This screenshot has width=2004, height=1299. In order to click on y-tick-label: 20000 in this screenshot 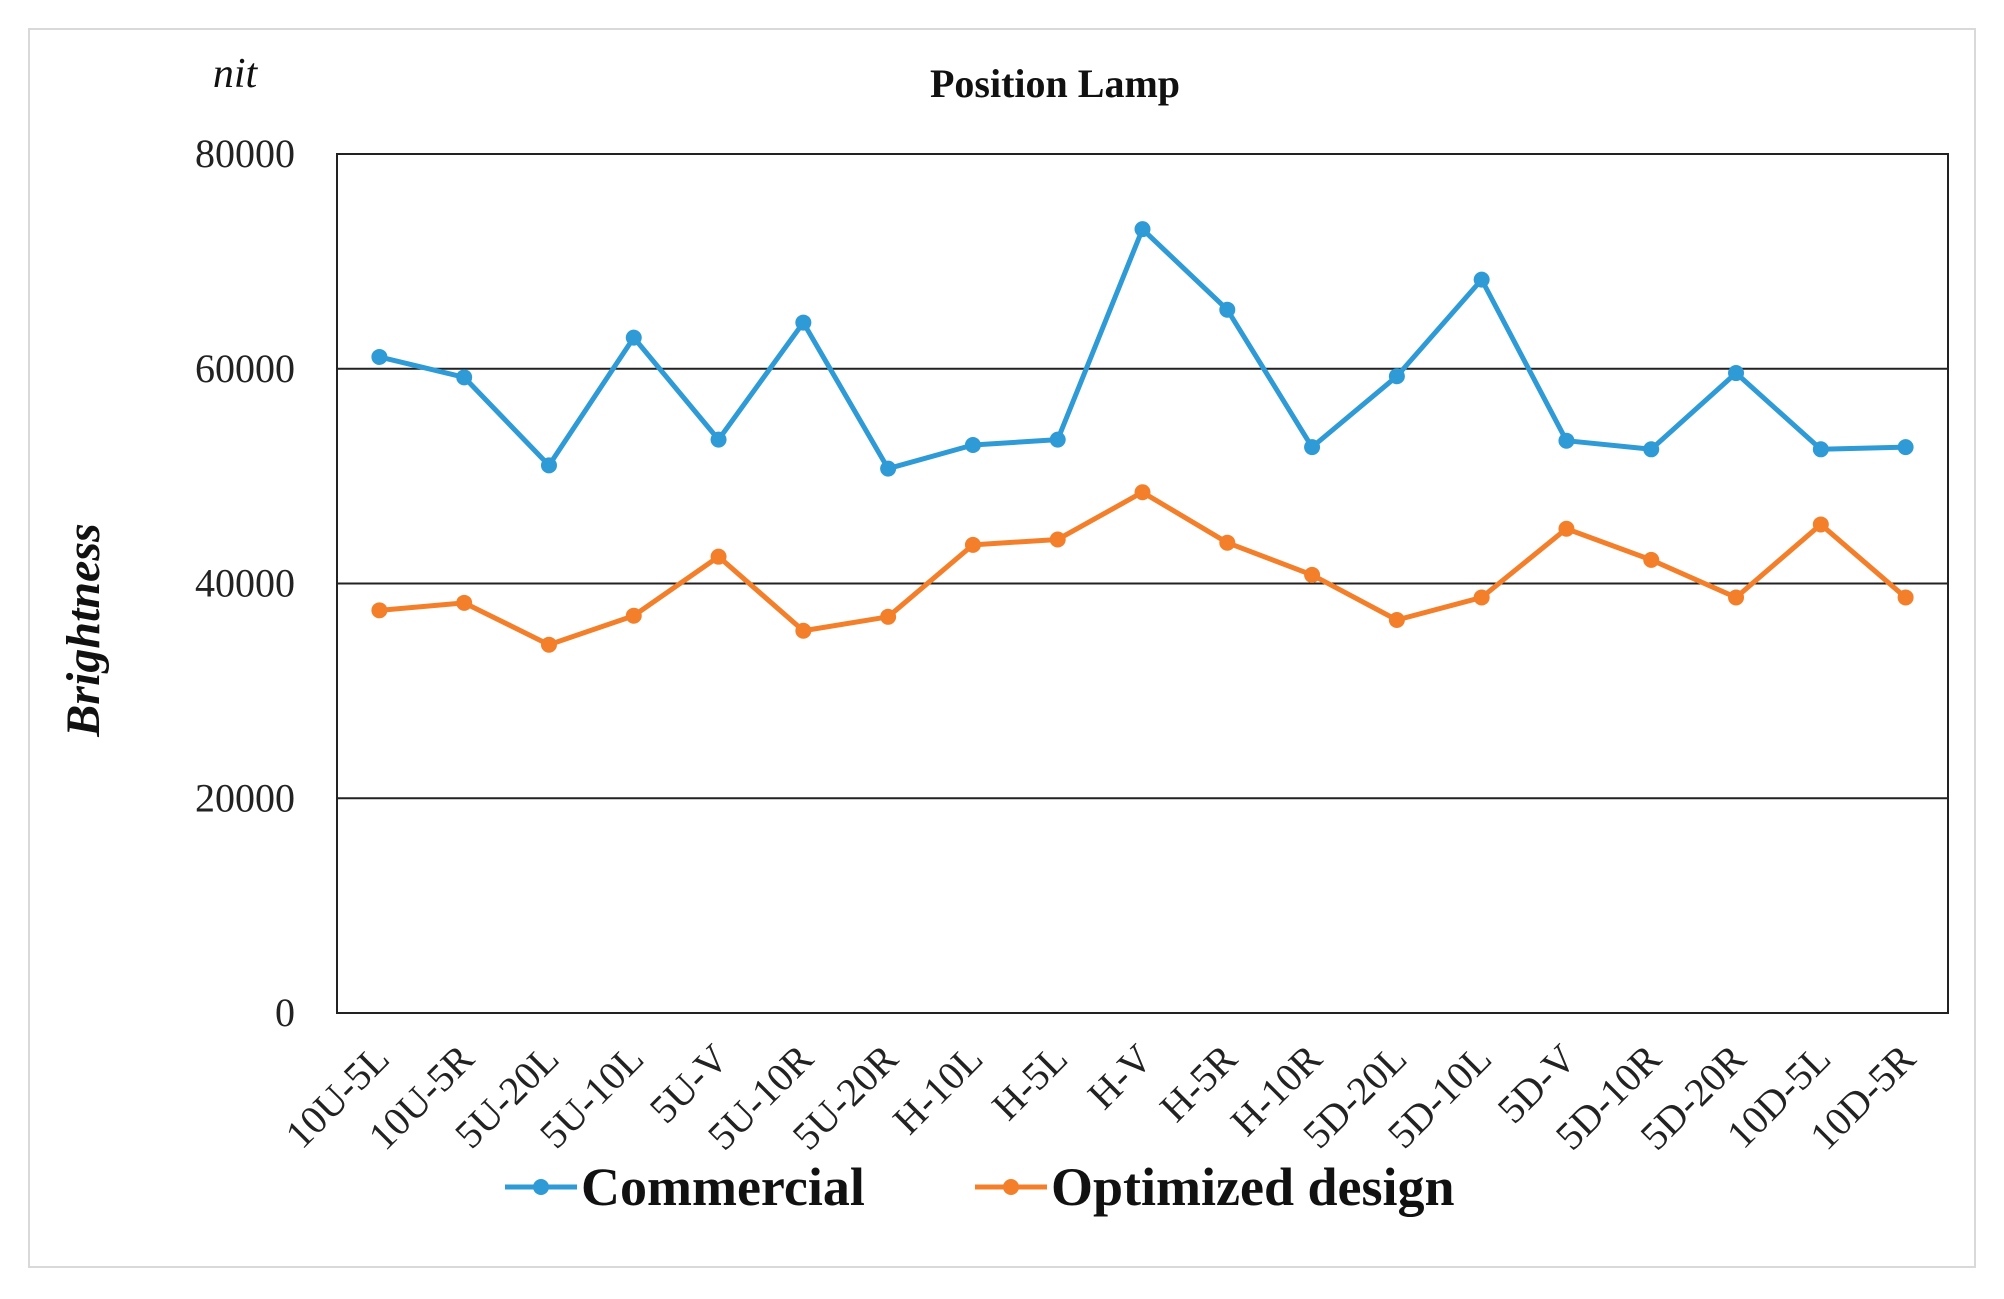, I will do `click(245, 797)`.